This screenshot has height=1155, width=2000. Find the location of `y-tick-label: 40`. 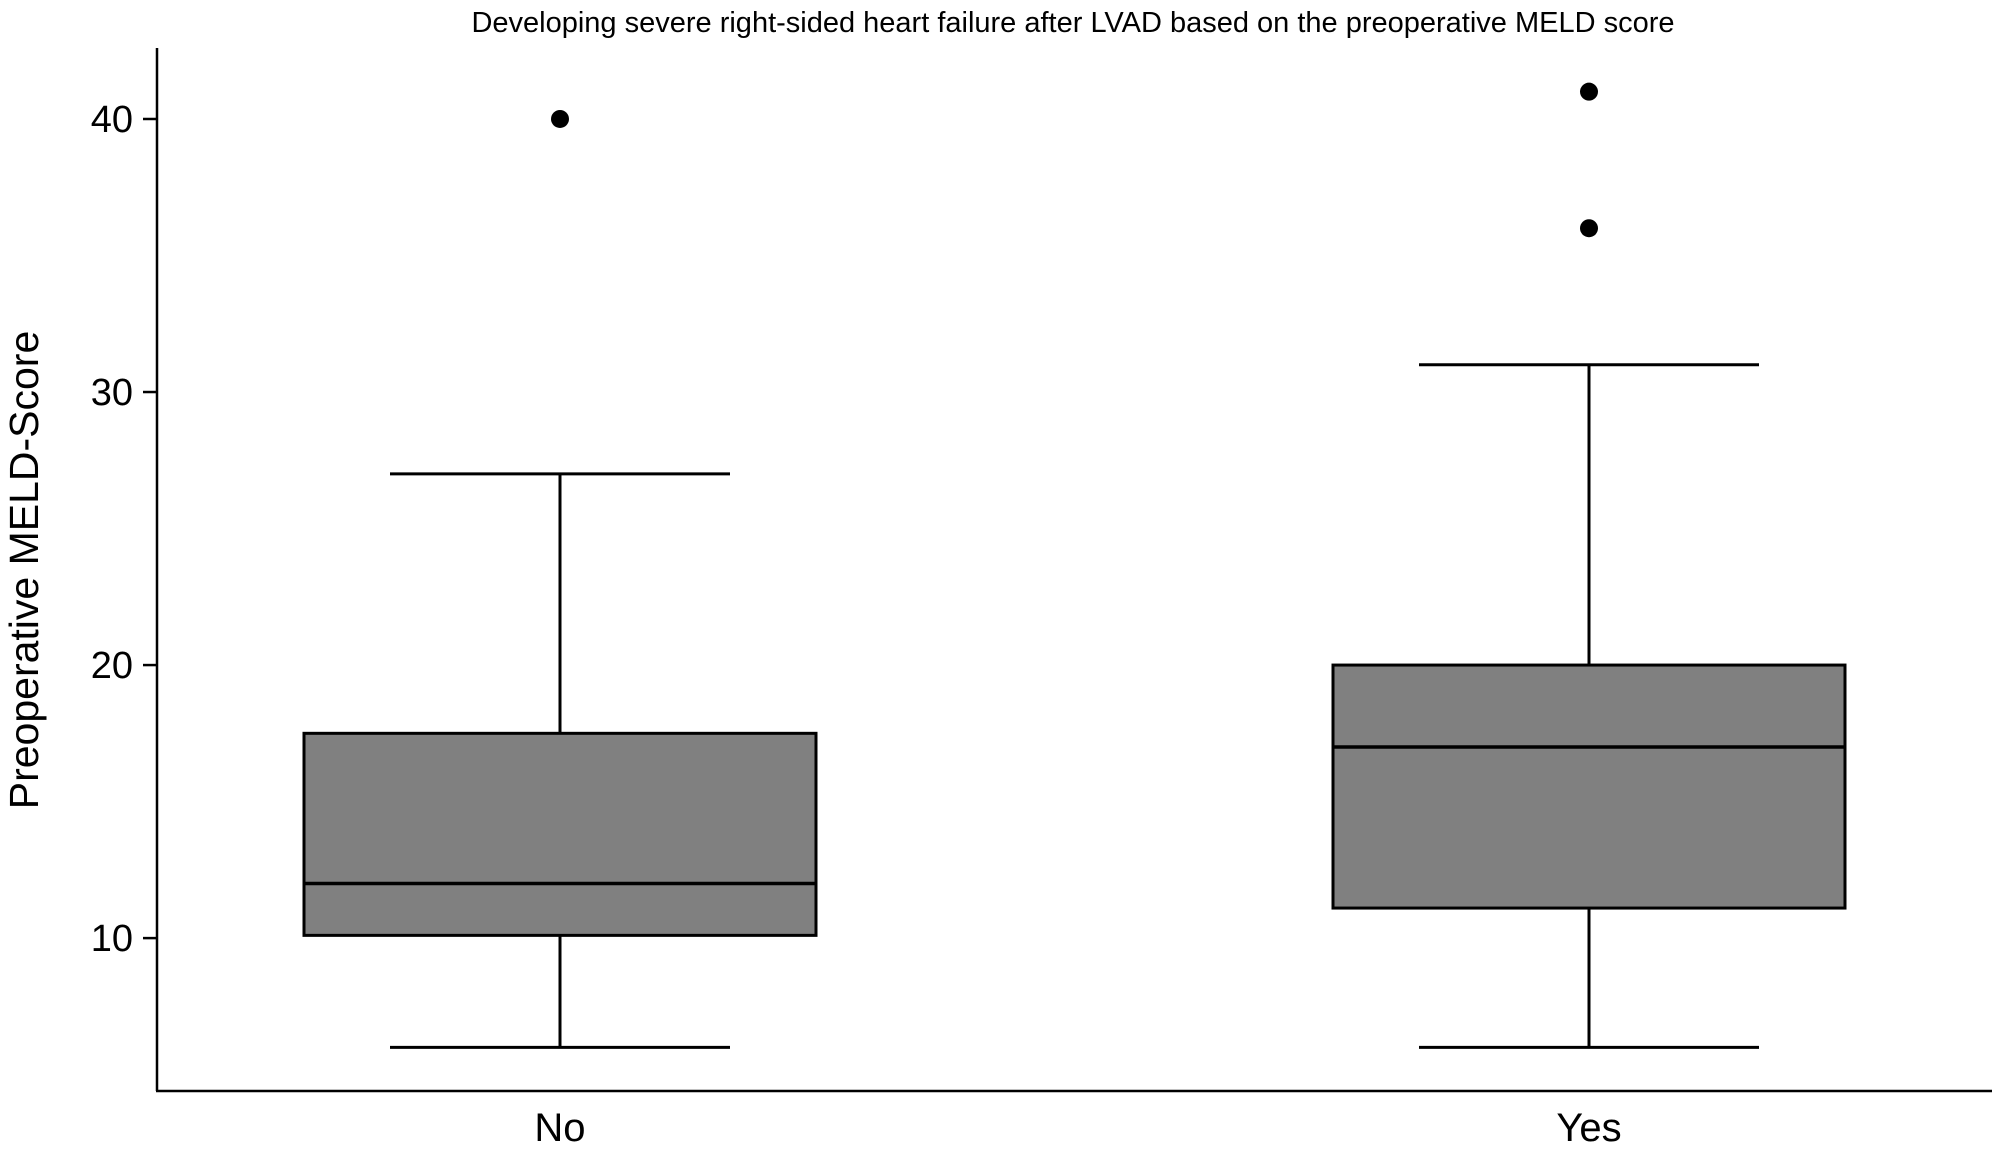

y-tick-label: 40 is located at coordinates (112, 120).